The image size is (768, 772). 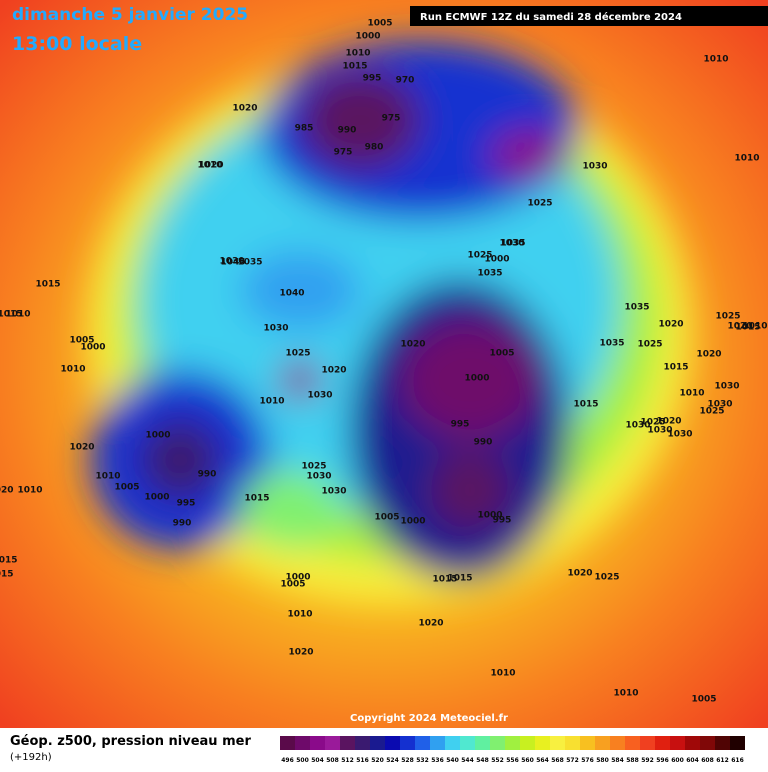 I want to click on scale-label: 616, so click(x=737, y=760).